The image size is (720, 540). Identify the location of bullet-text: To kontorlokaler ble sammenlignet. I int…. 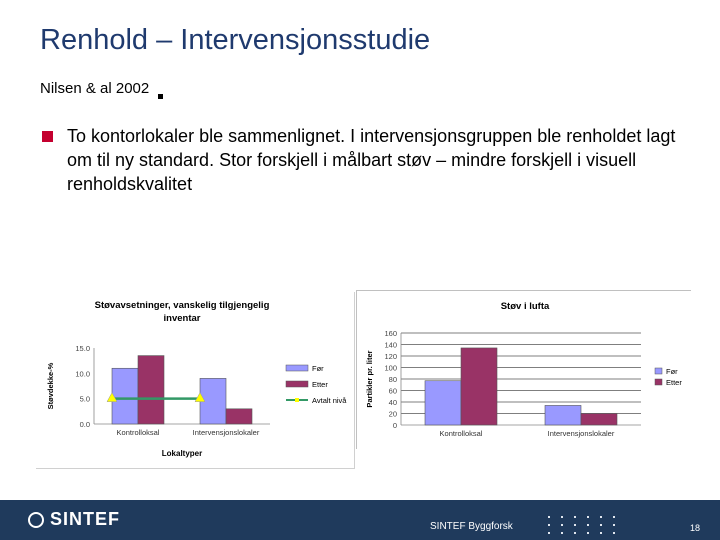
(371, 160).